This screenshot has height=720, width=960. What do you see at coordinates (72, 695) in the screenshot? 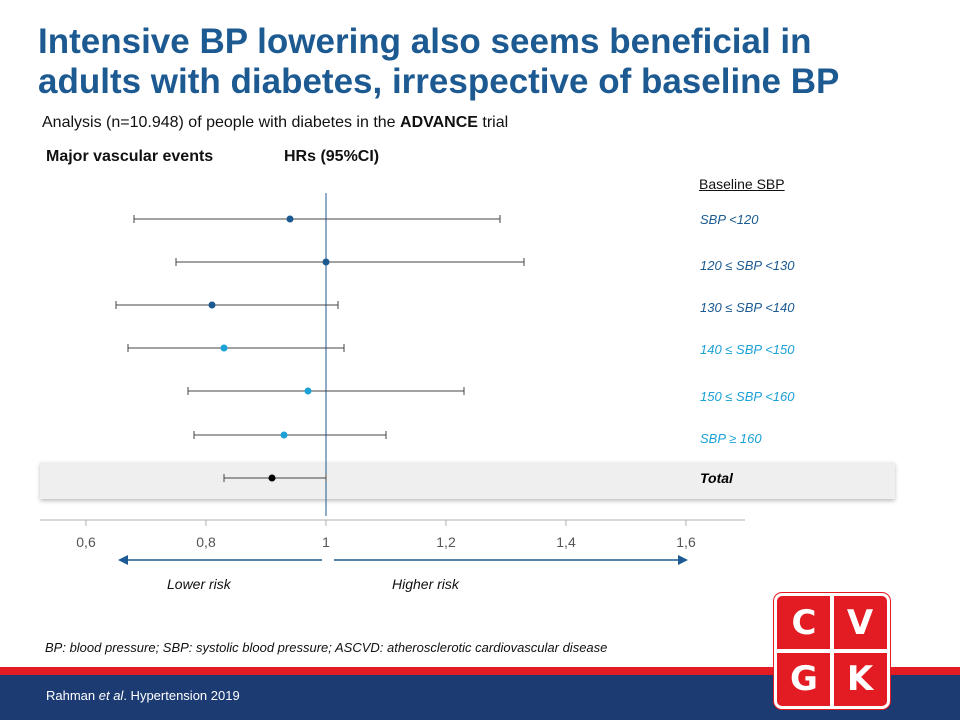
I see `citation-author: Rahman` at bounding box center [72, 695].